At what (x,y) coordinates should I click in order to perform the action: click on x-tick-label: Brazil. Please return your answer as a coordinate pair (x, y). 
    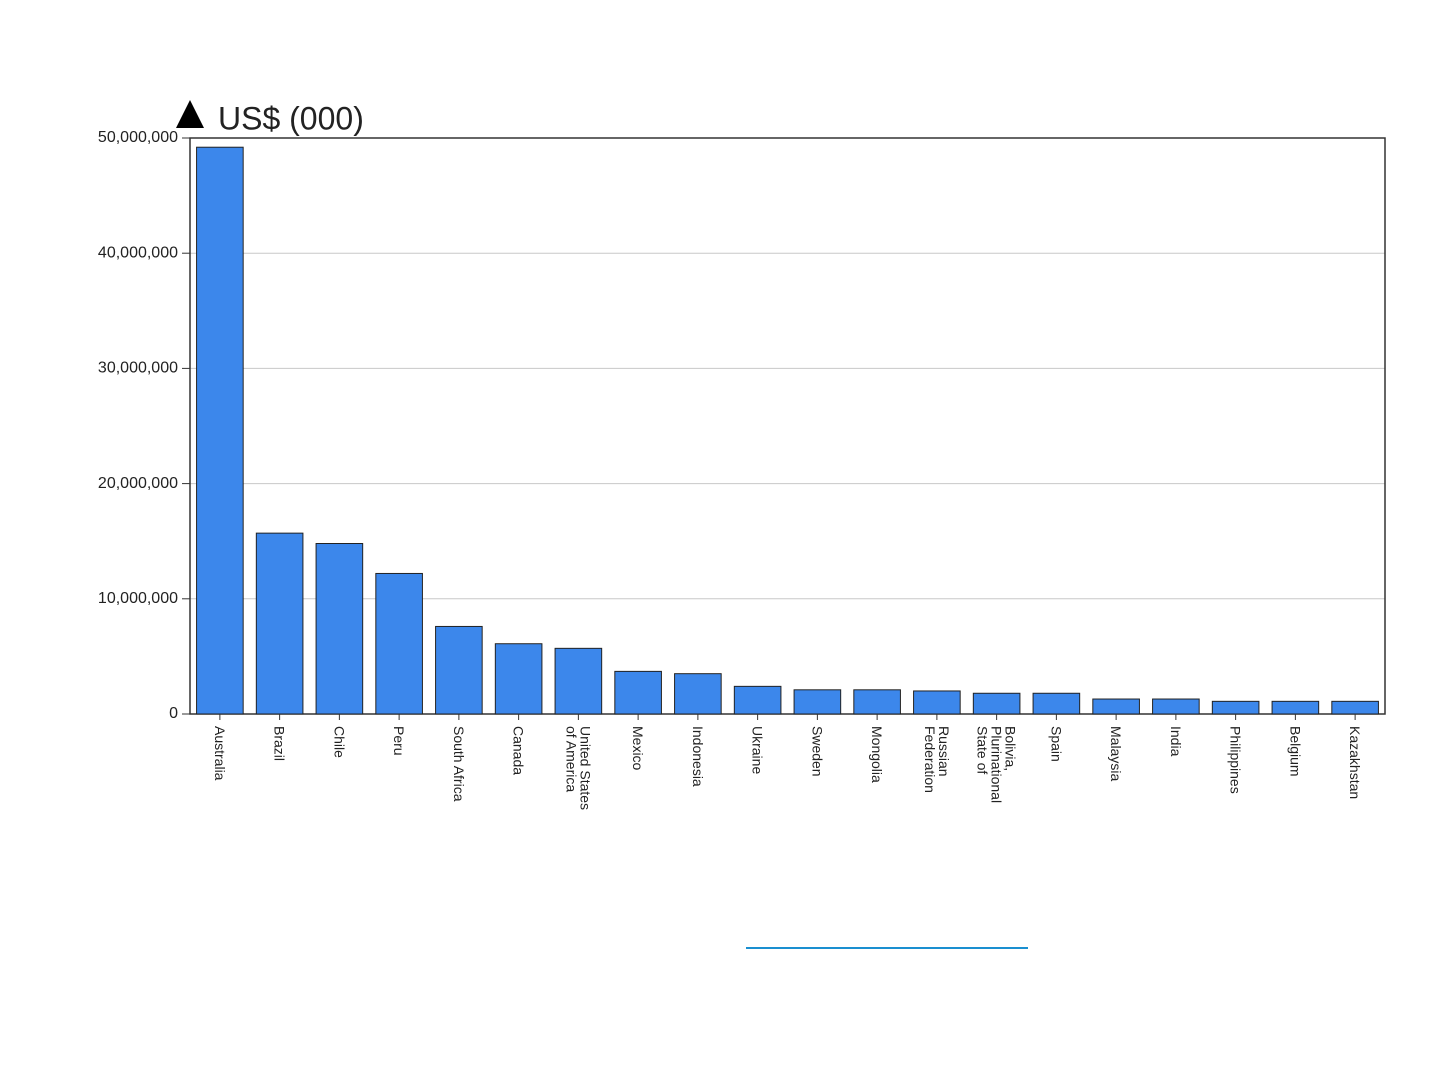
    Looking at the image, I should click on (279, 744).